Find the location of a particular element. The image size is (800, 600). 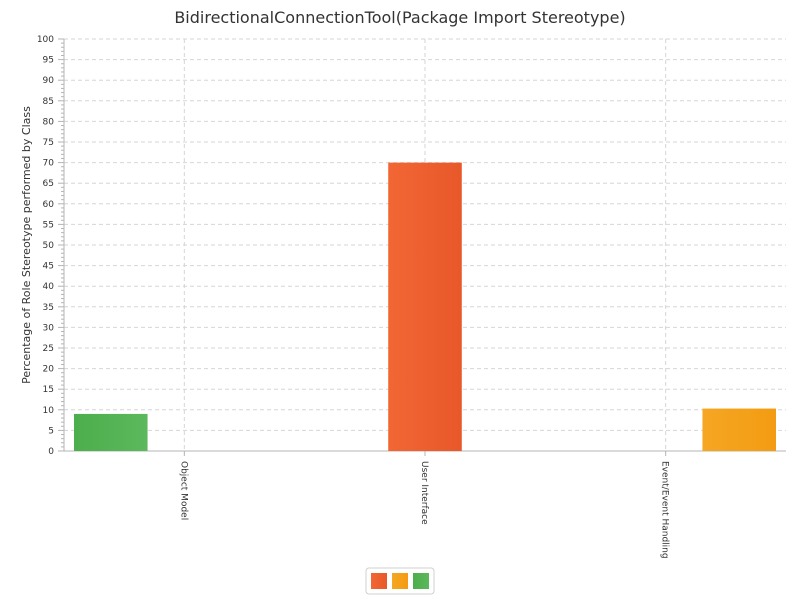

y-tick-label: 25 is located at coordinates (48, 349).